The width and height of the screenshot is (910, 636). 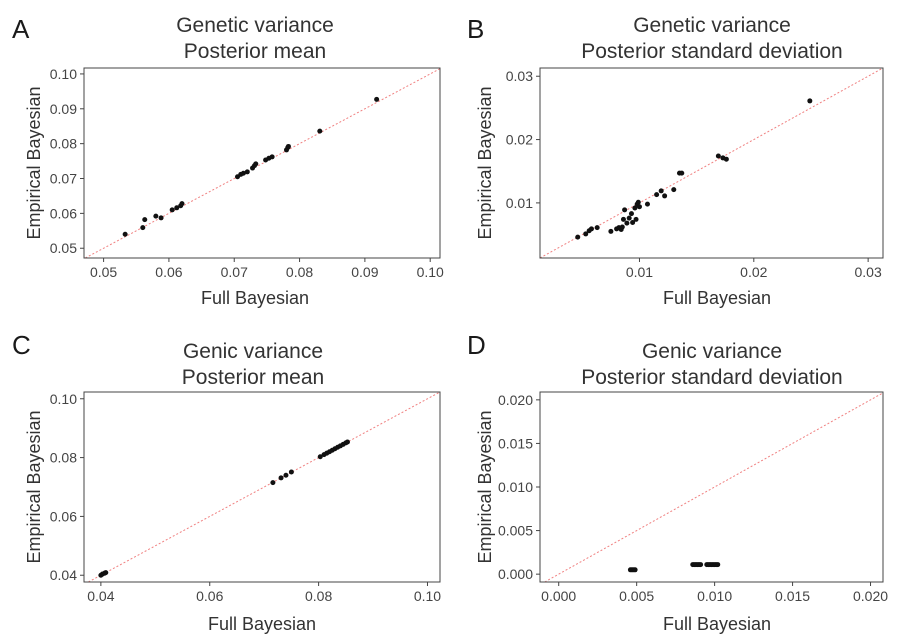 What do you see at coordinates (714, 596) in the screenshot?
I see `x-tick-label: 0.010` at bounding box center [714, 596].